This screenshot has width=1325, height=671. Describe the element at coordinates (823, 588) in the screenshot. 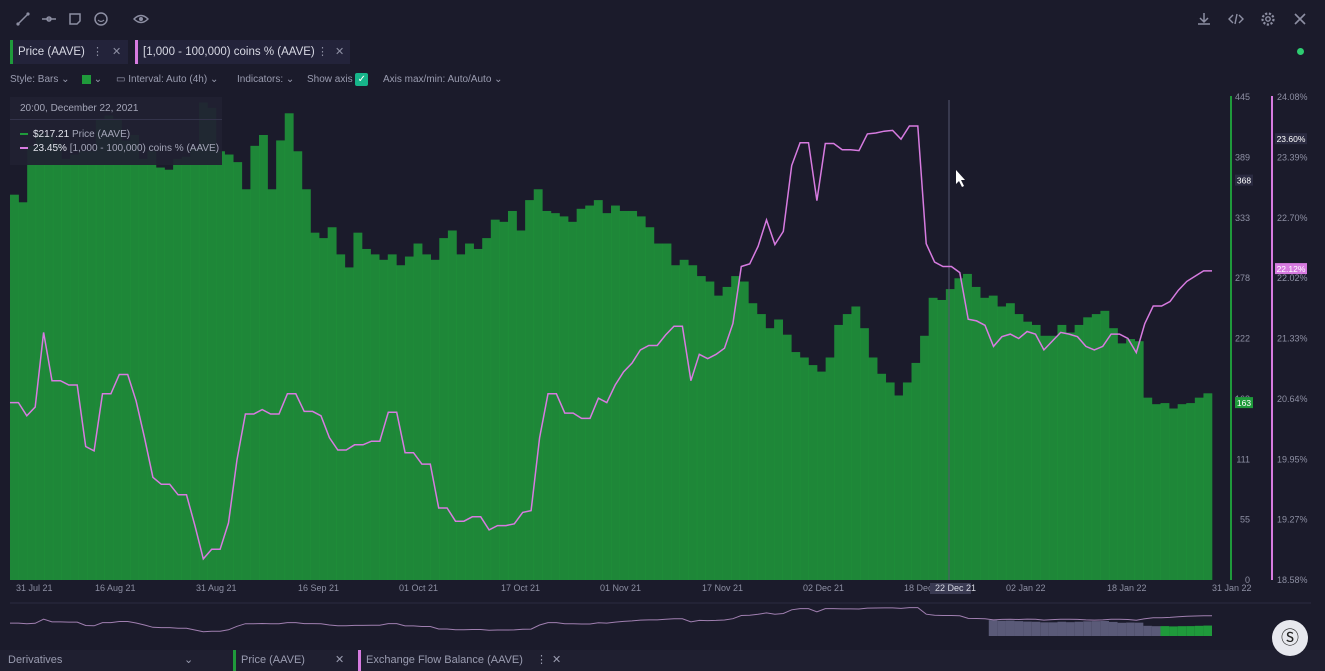

I see `x-axis-tick: 02 Dec 21` at that location.